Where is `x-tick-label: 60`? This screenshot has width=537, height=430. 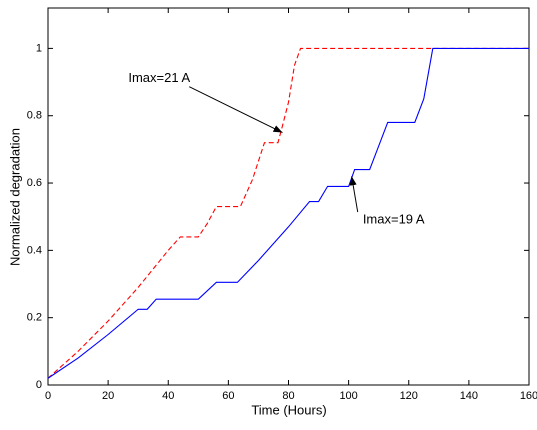
x-tick-label: 60 is located at coordinates (228, 396).